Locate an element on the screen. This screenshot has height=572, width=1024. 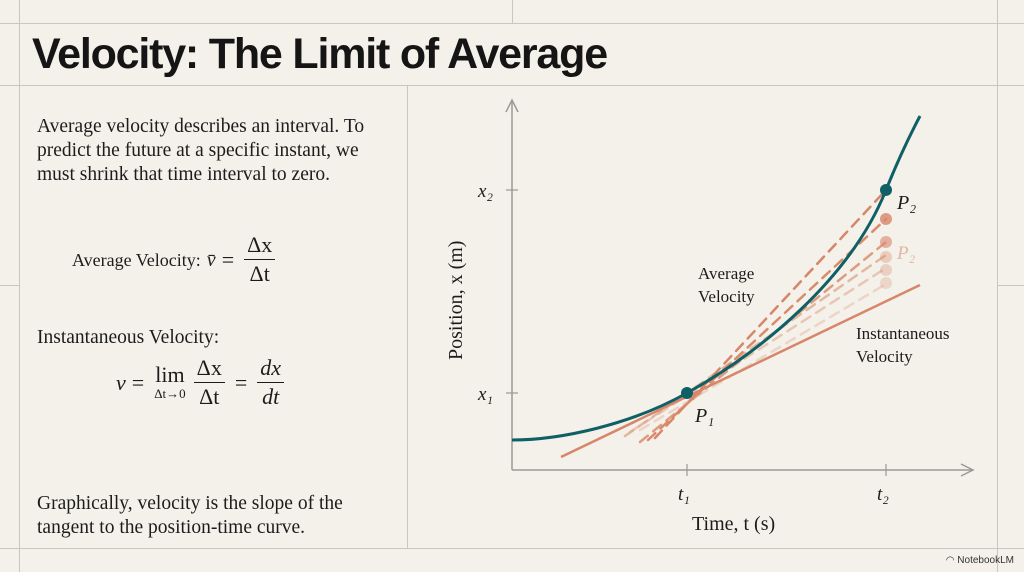
limit-operator: lim Δt→0 is located at coordinates (170, 381).